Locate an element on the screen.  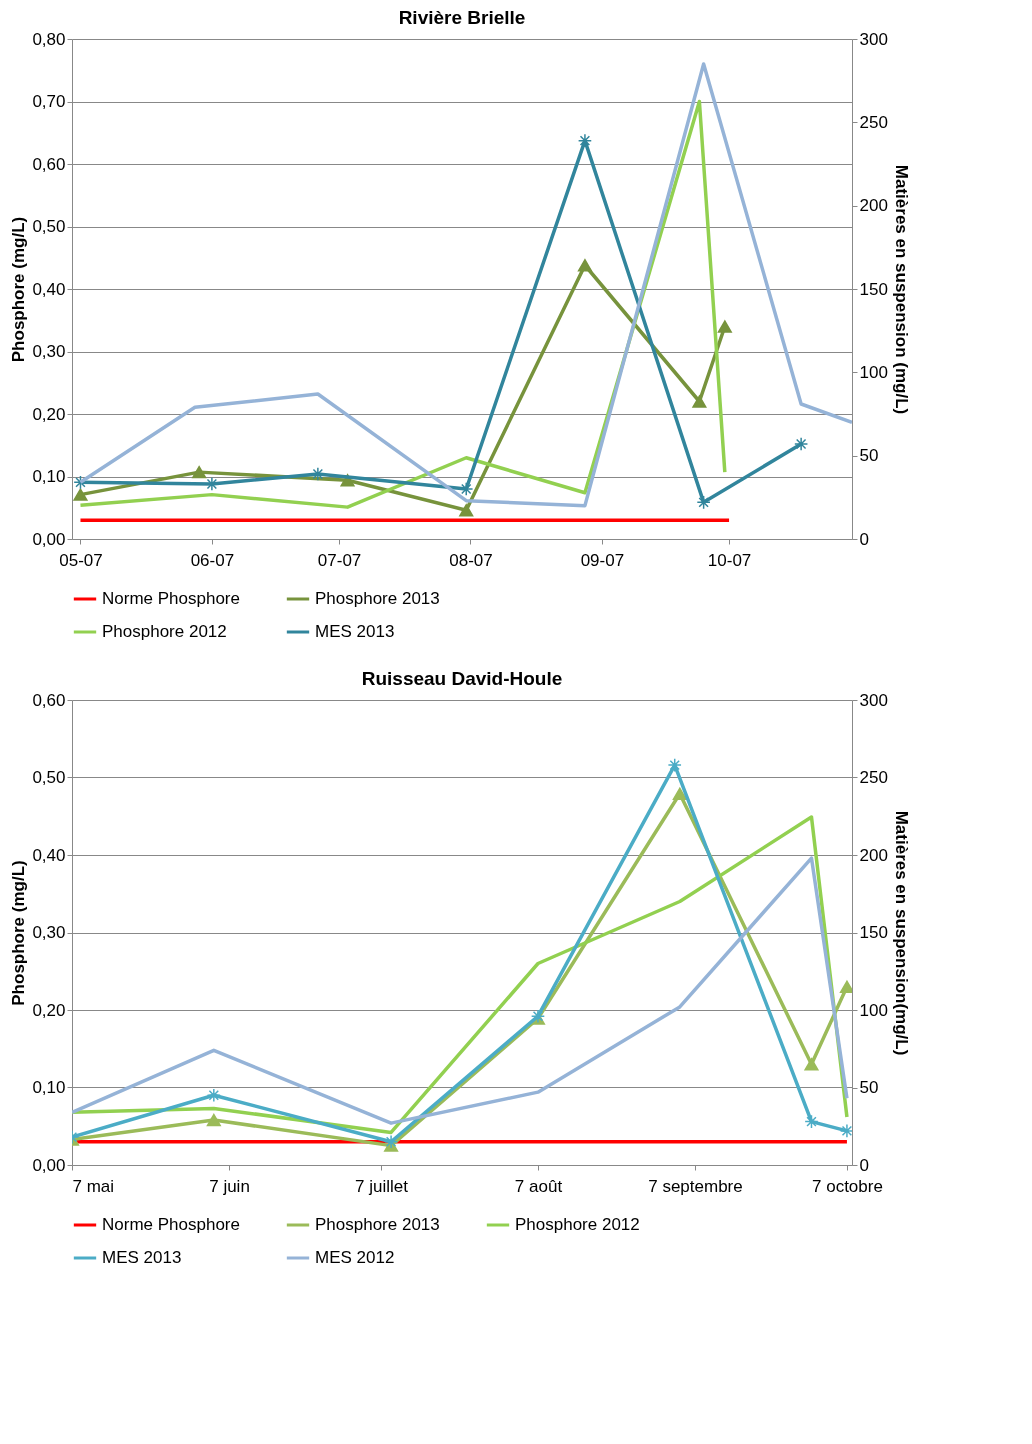
x-tick-label: 09-07 is located at coordinates (602, 560).